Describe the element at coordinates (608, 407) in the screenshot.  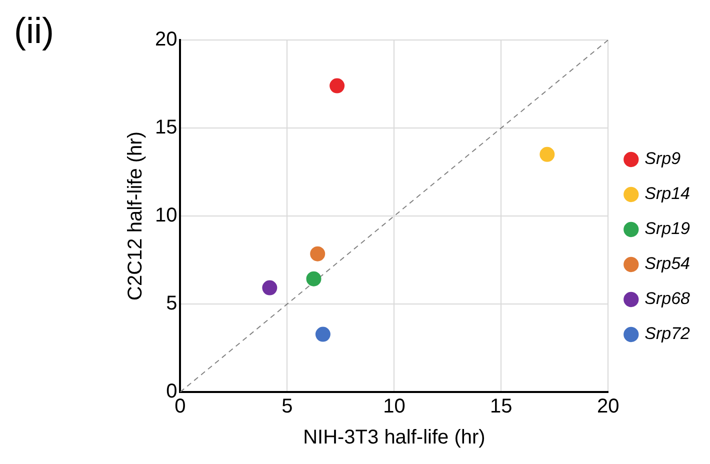
I see `x-tick-label: 20` at that location.